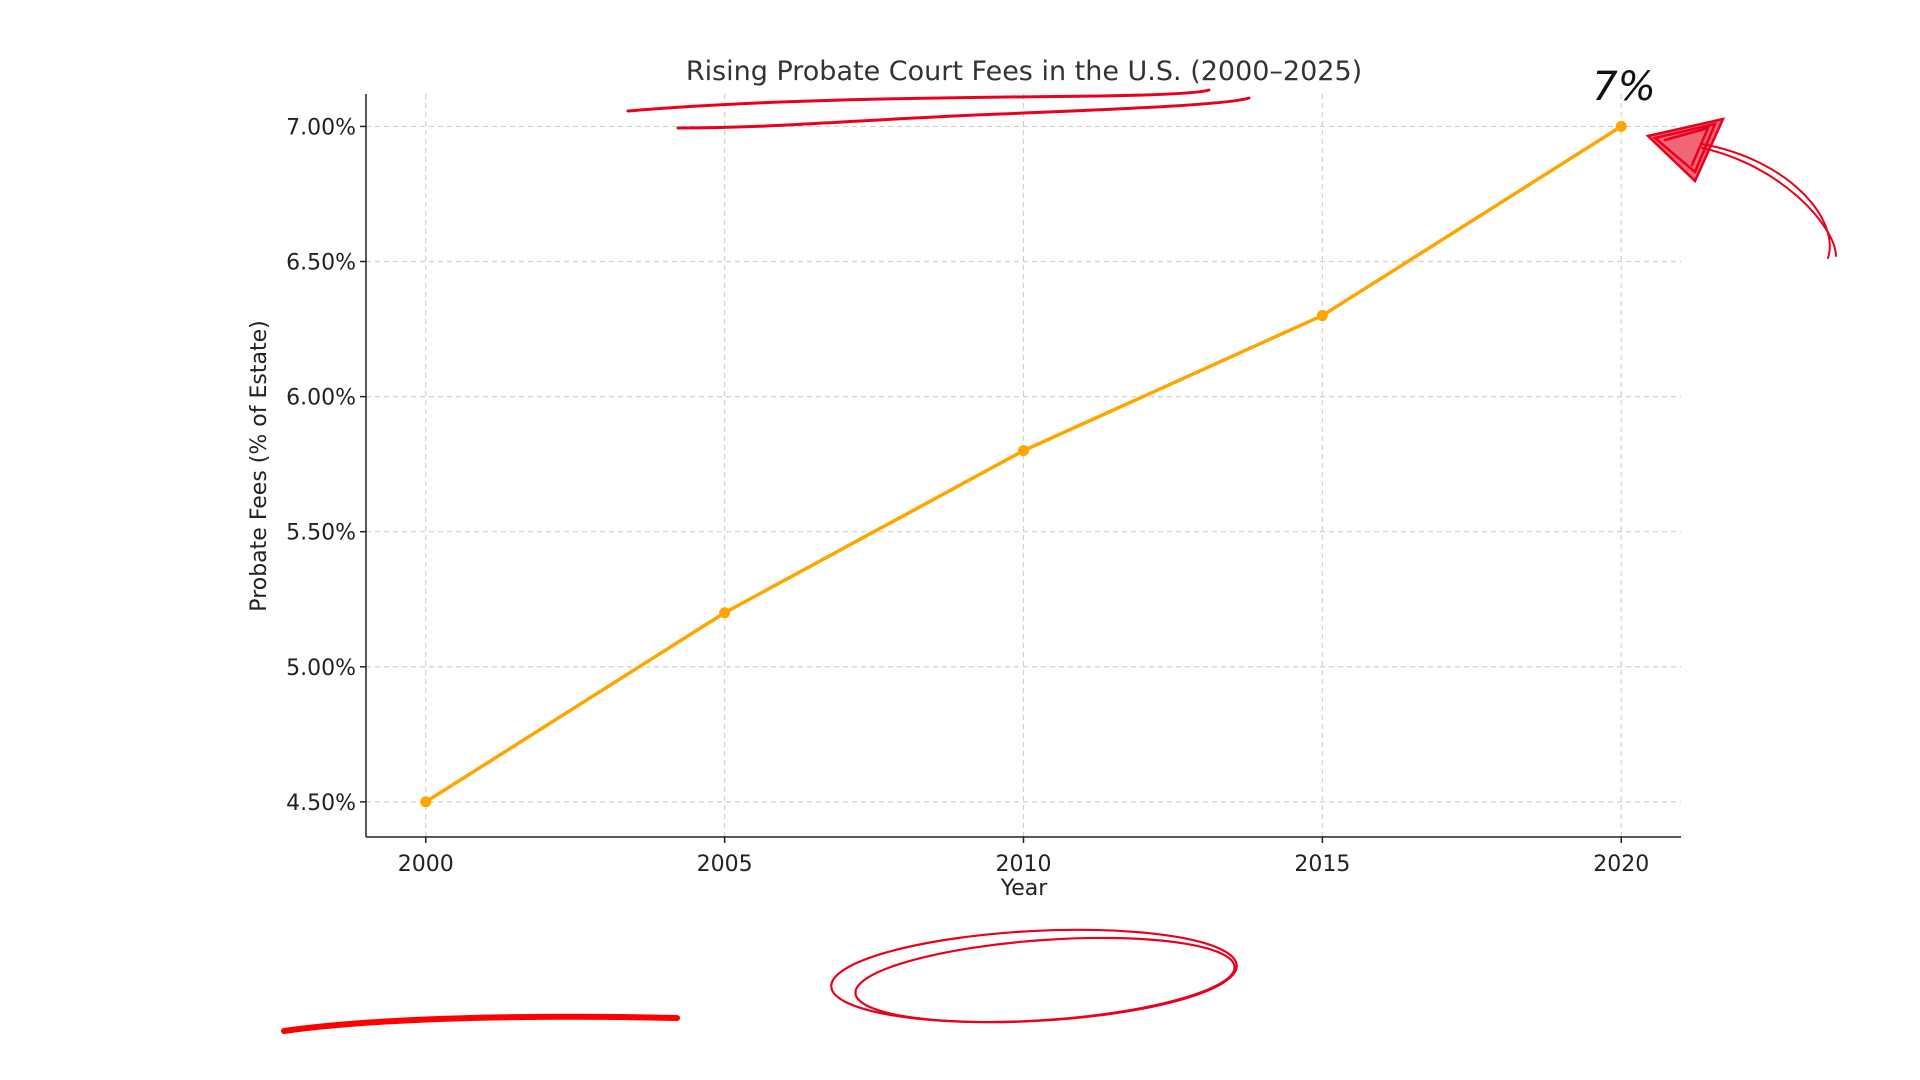  I want to click on bottom-underline-stroke, so click(480, 1023).